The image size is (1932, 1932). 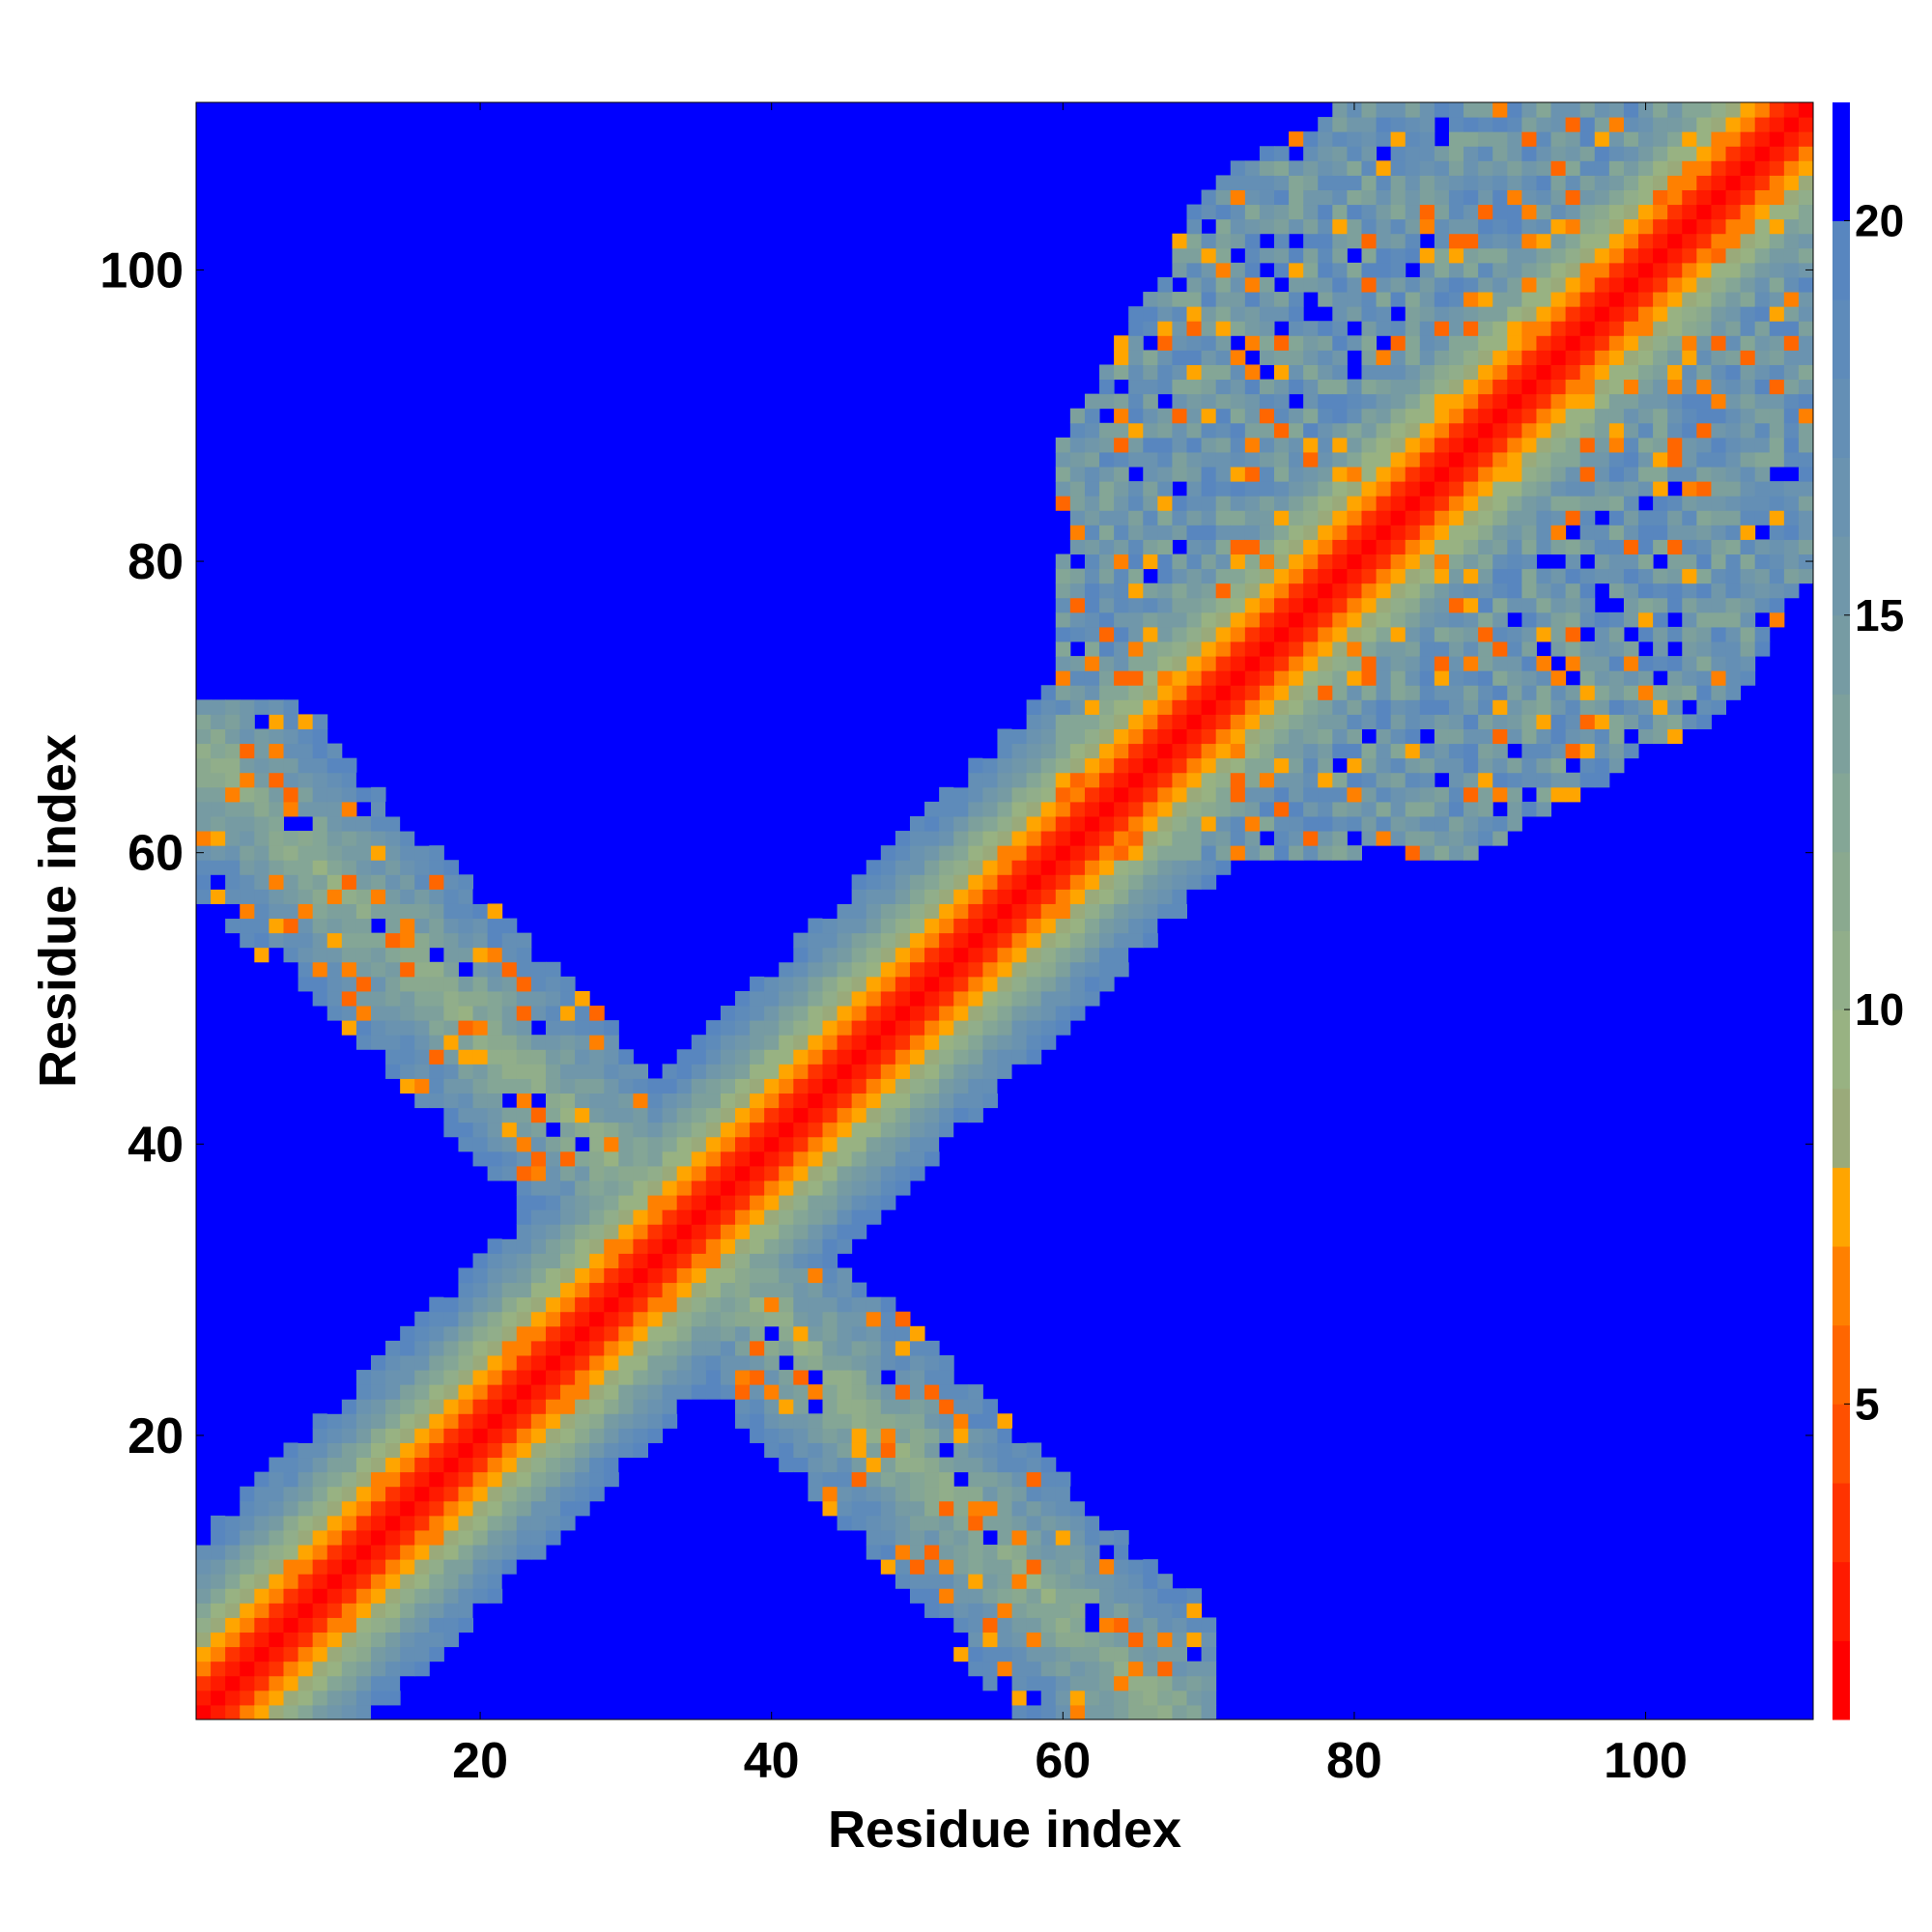 I want to click on colorbar-segment, so click(x=1841, y=1680).